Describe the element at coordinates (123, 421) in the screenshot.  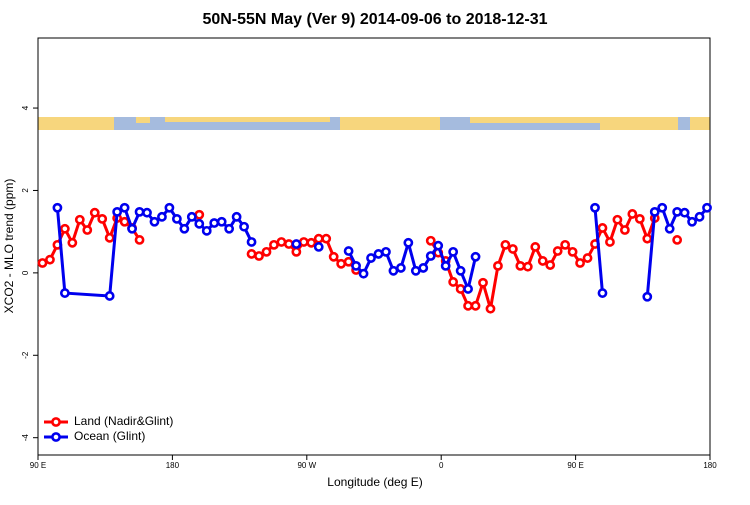
I see `legend-label: Land (Nadir&Glint)` at that location.